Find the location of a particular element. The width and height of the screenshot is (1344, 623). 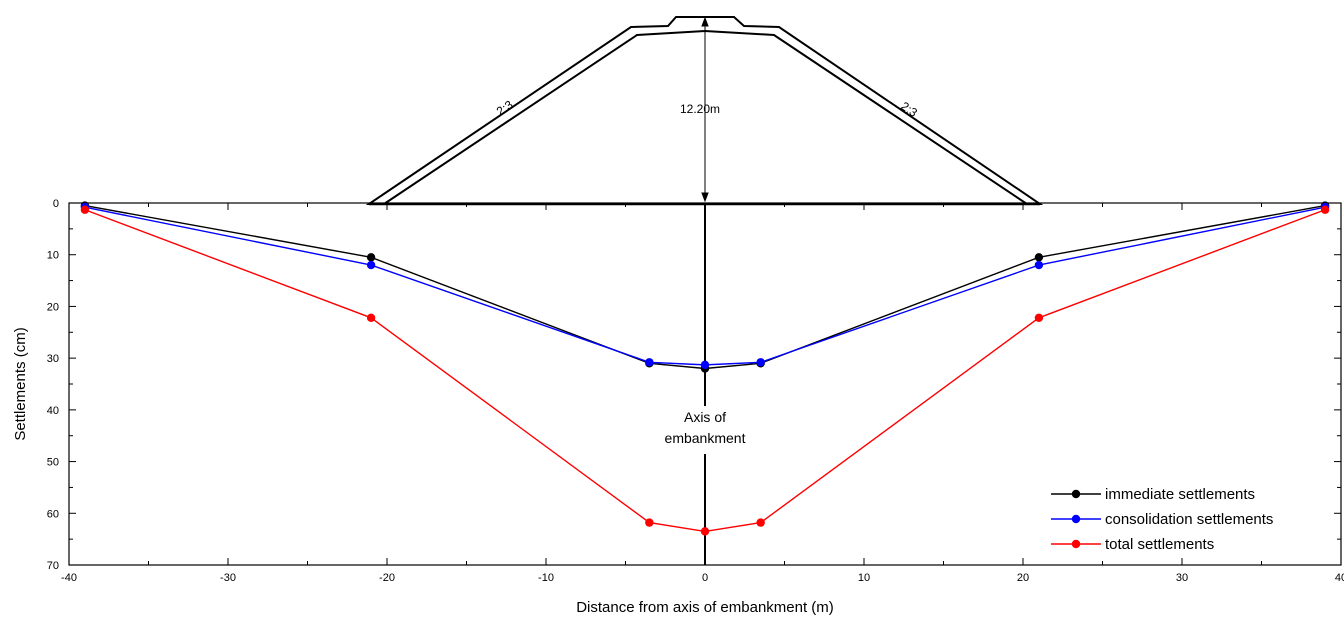

y-tick-label: 0 is located at coordinates (56, 204).